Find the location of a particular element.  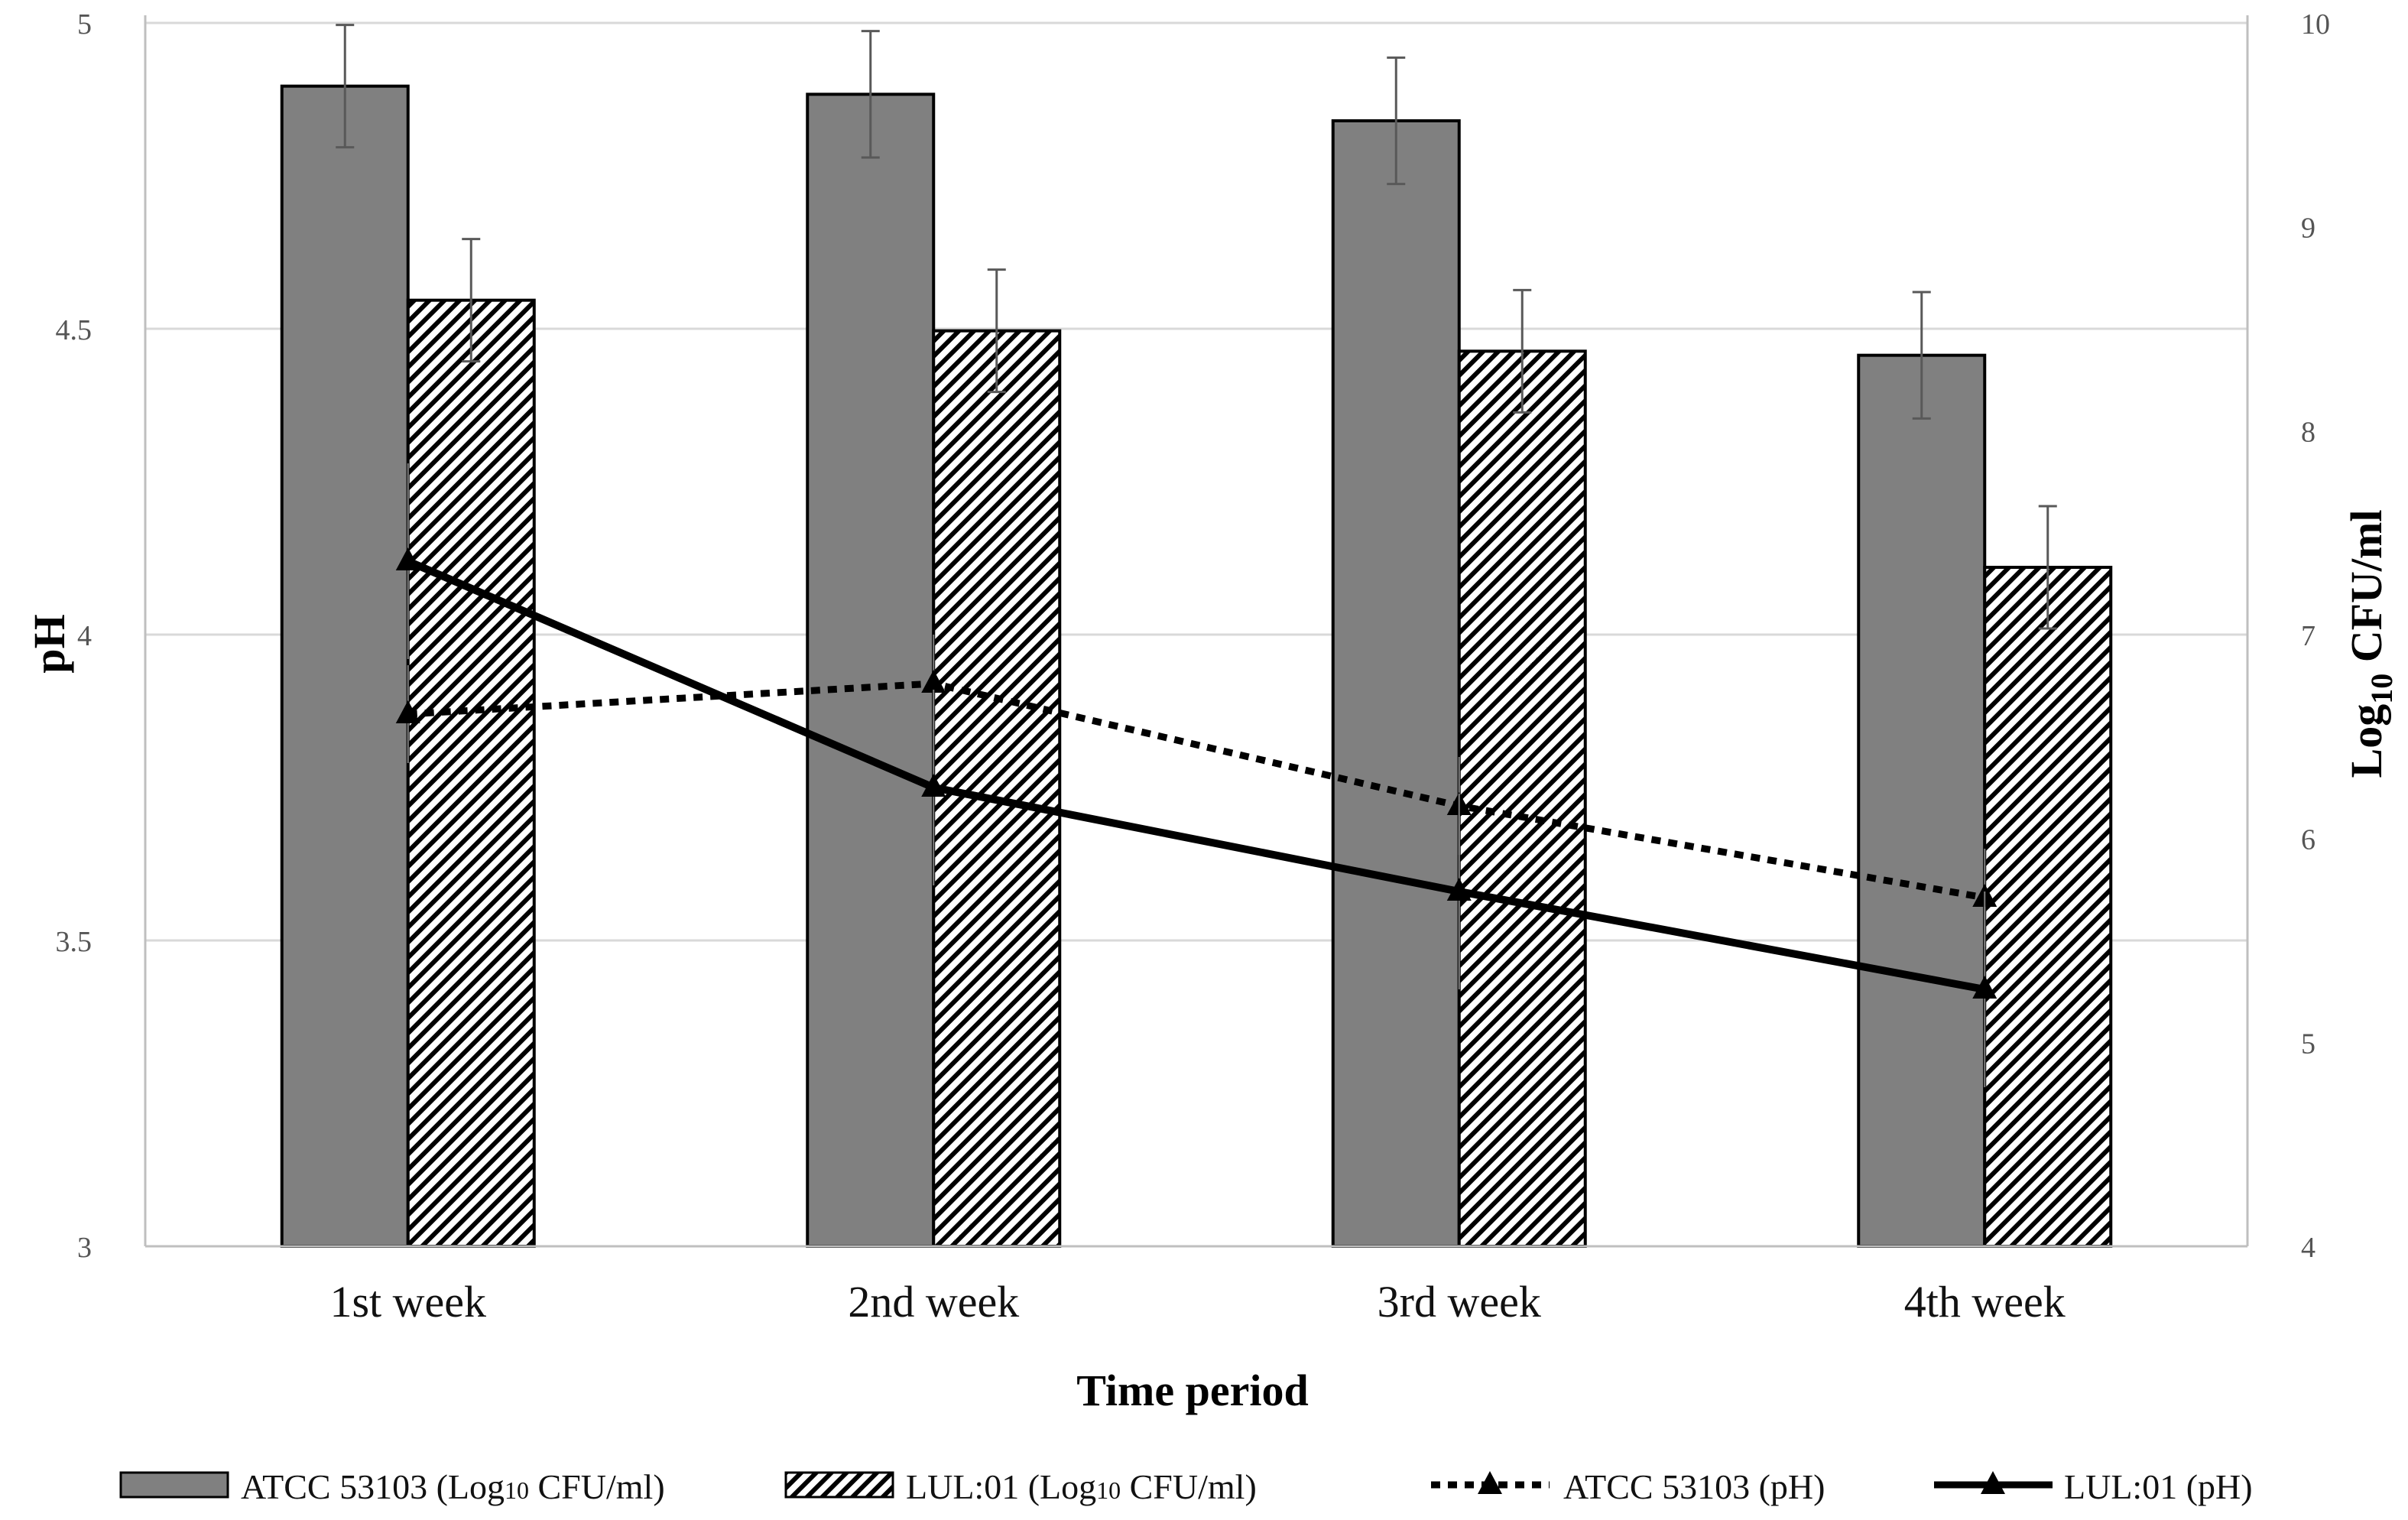

line-atcc-ph is located at coordinates (1196, 790).